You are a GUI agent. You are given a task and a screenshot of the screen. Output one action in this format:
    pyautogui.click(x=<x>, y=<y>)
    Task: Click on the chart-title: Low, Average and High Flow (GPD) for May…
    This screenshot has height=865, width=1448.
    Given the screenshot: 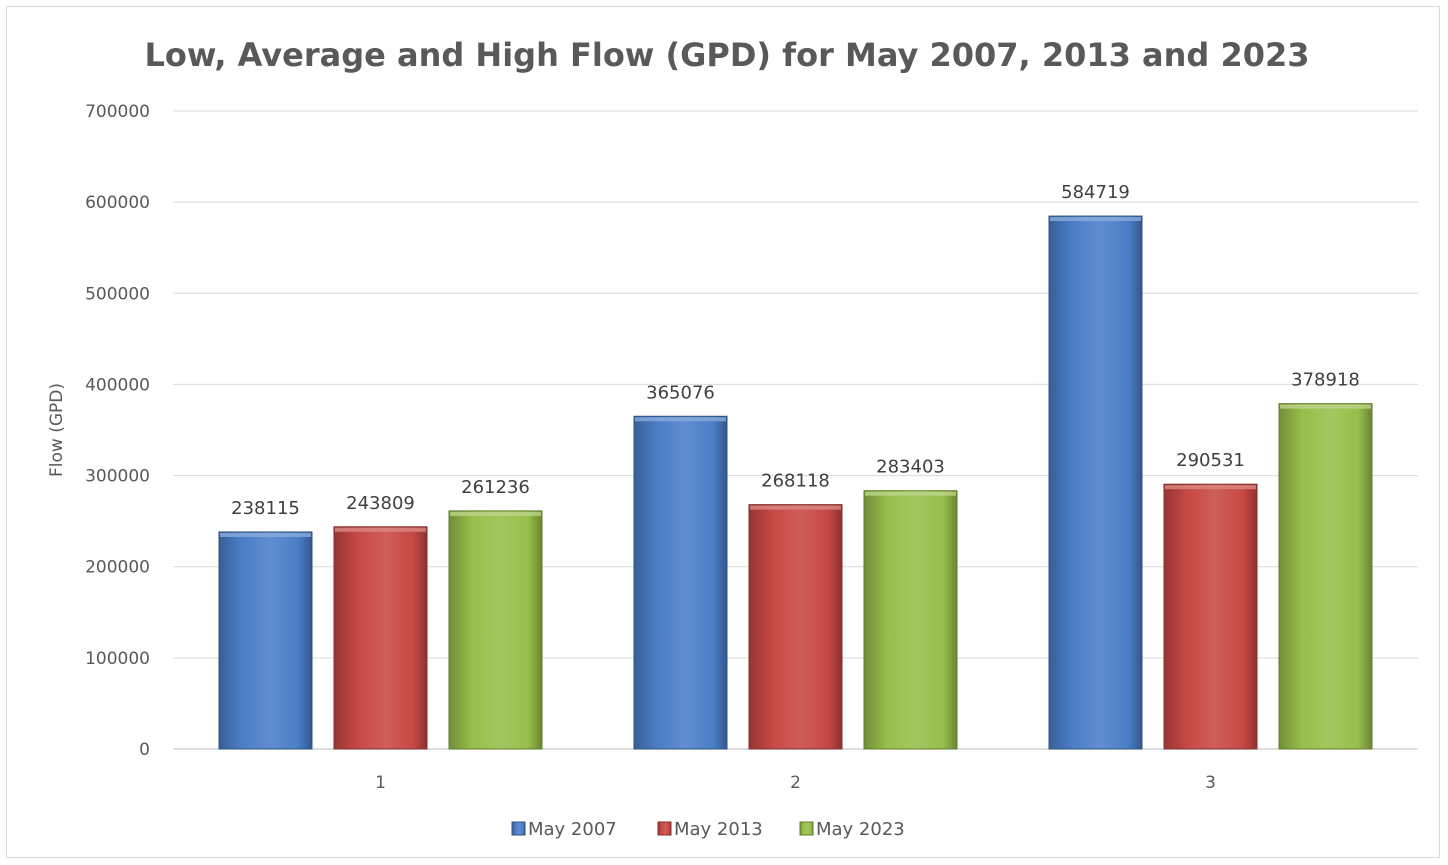 What is the action you would take?
    pyautogui.click(x=726, y=55)
    